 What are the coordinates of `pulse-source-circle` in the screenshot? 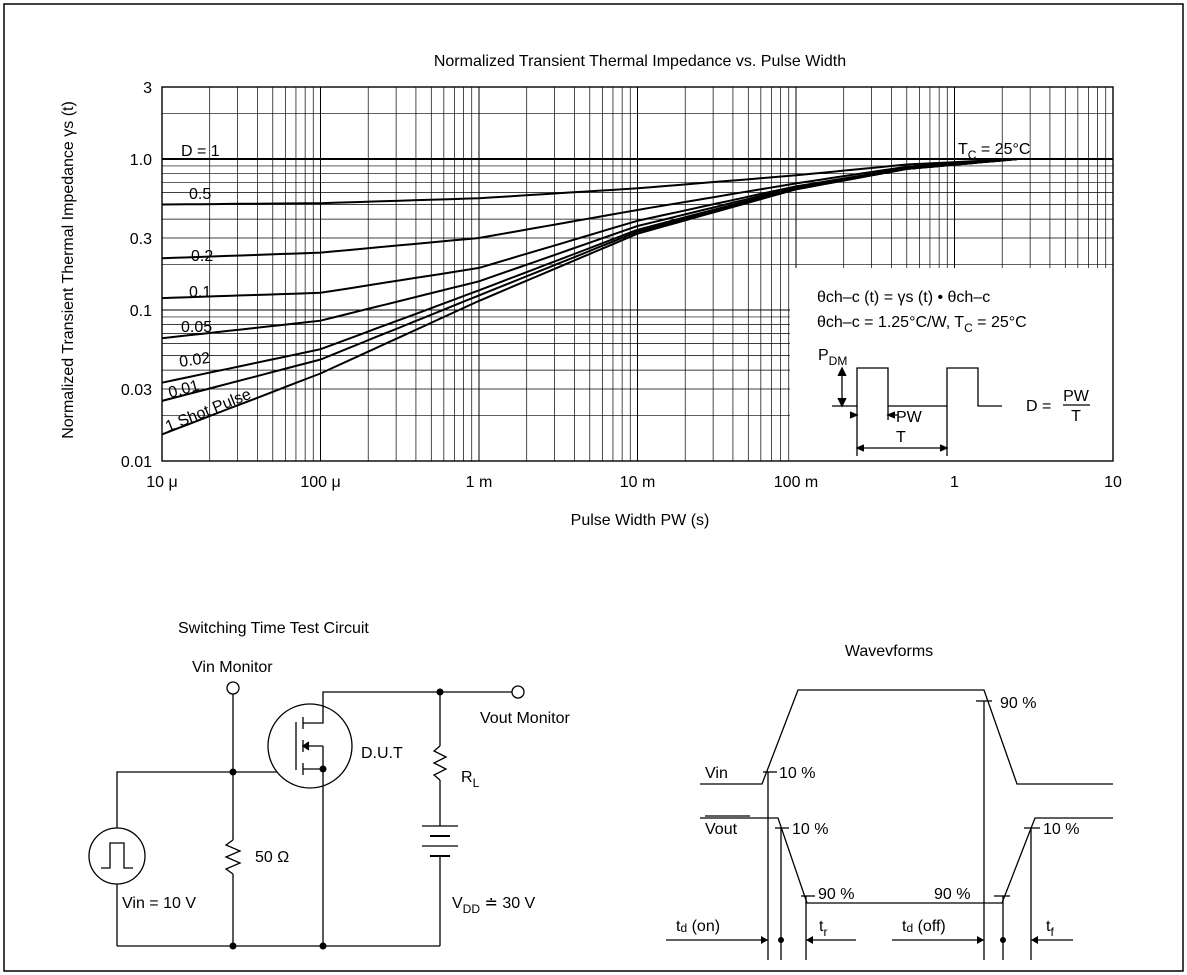 It's located at (117, 856).